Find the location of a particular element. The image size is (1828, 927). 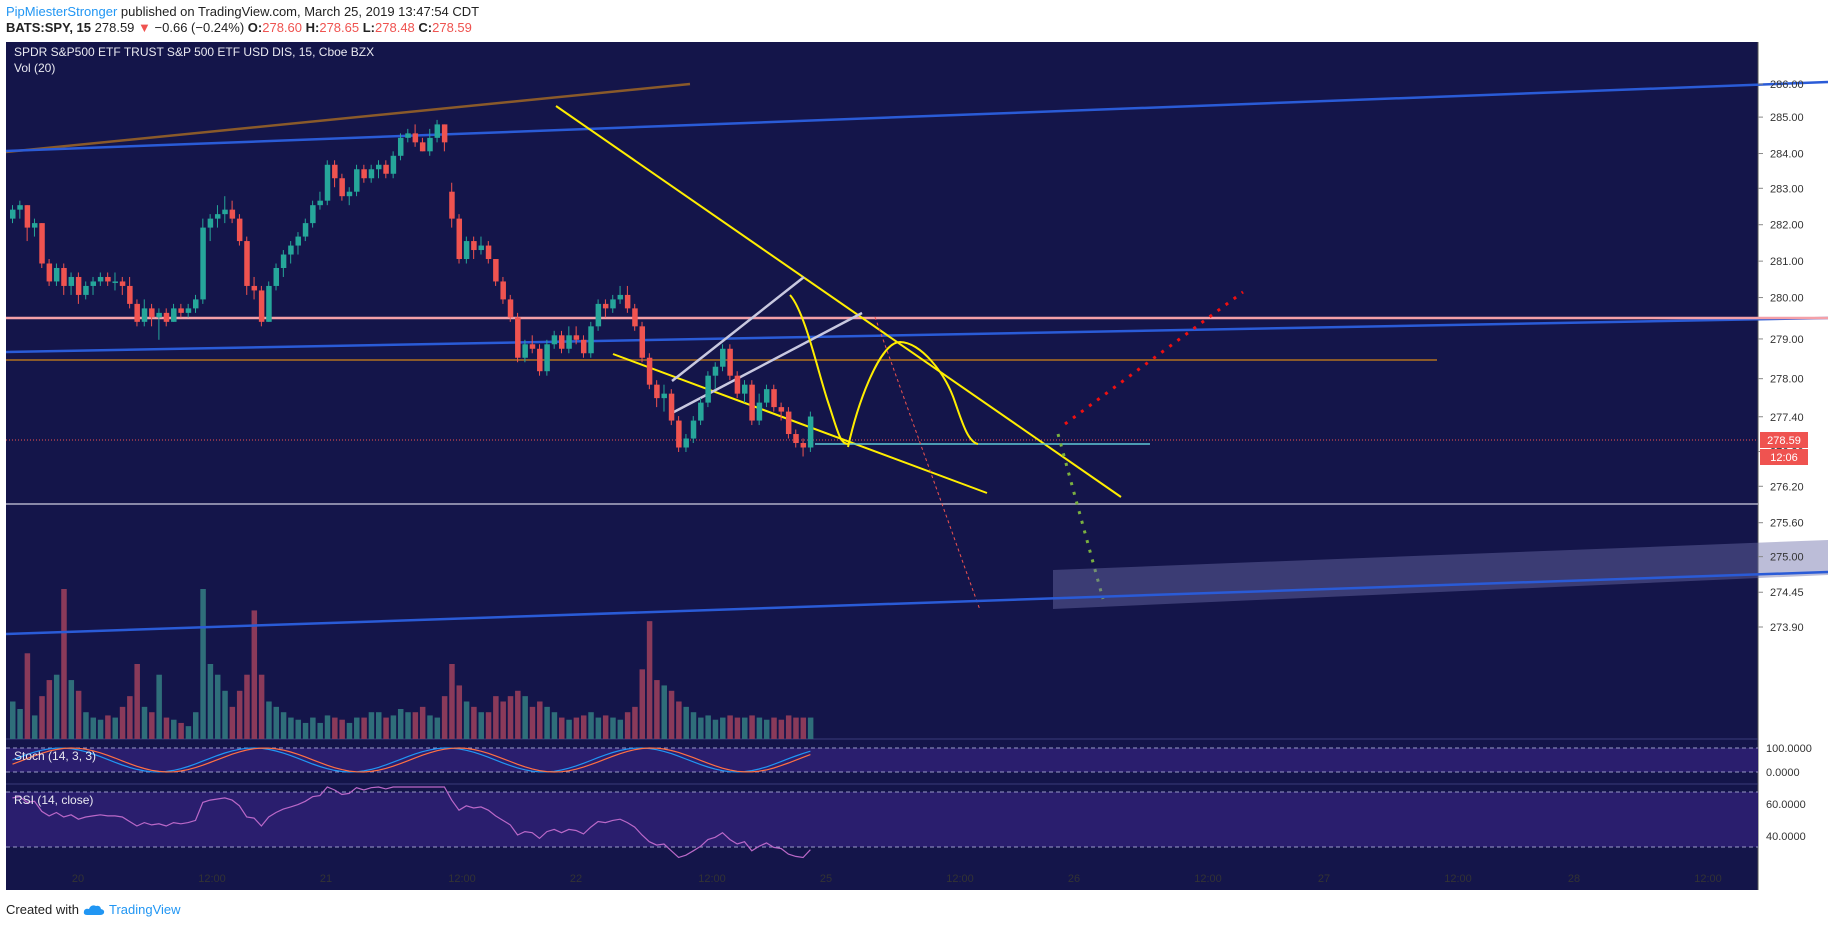

tradingview-link: TradingView is located at coordinates (144, 909).